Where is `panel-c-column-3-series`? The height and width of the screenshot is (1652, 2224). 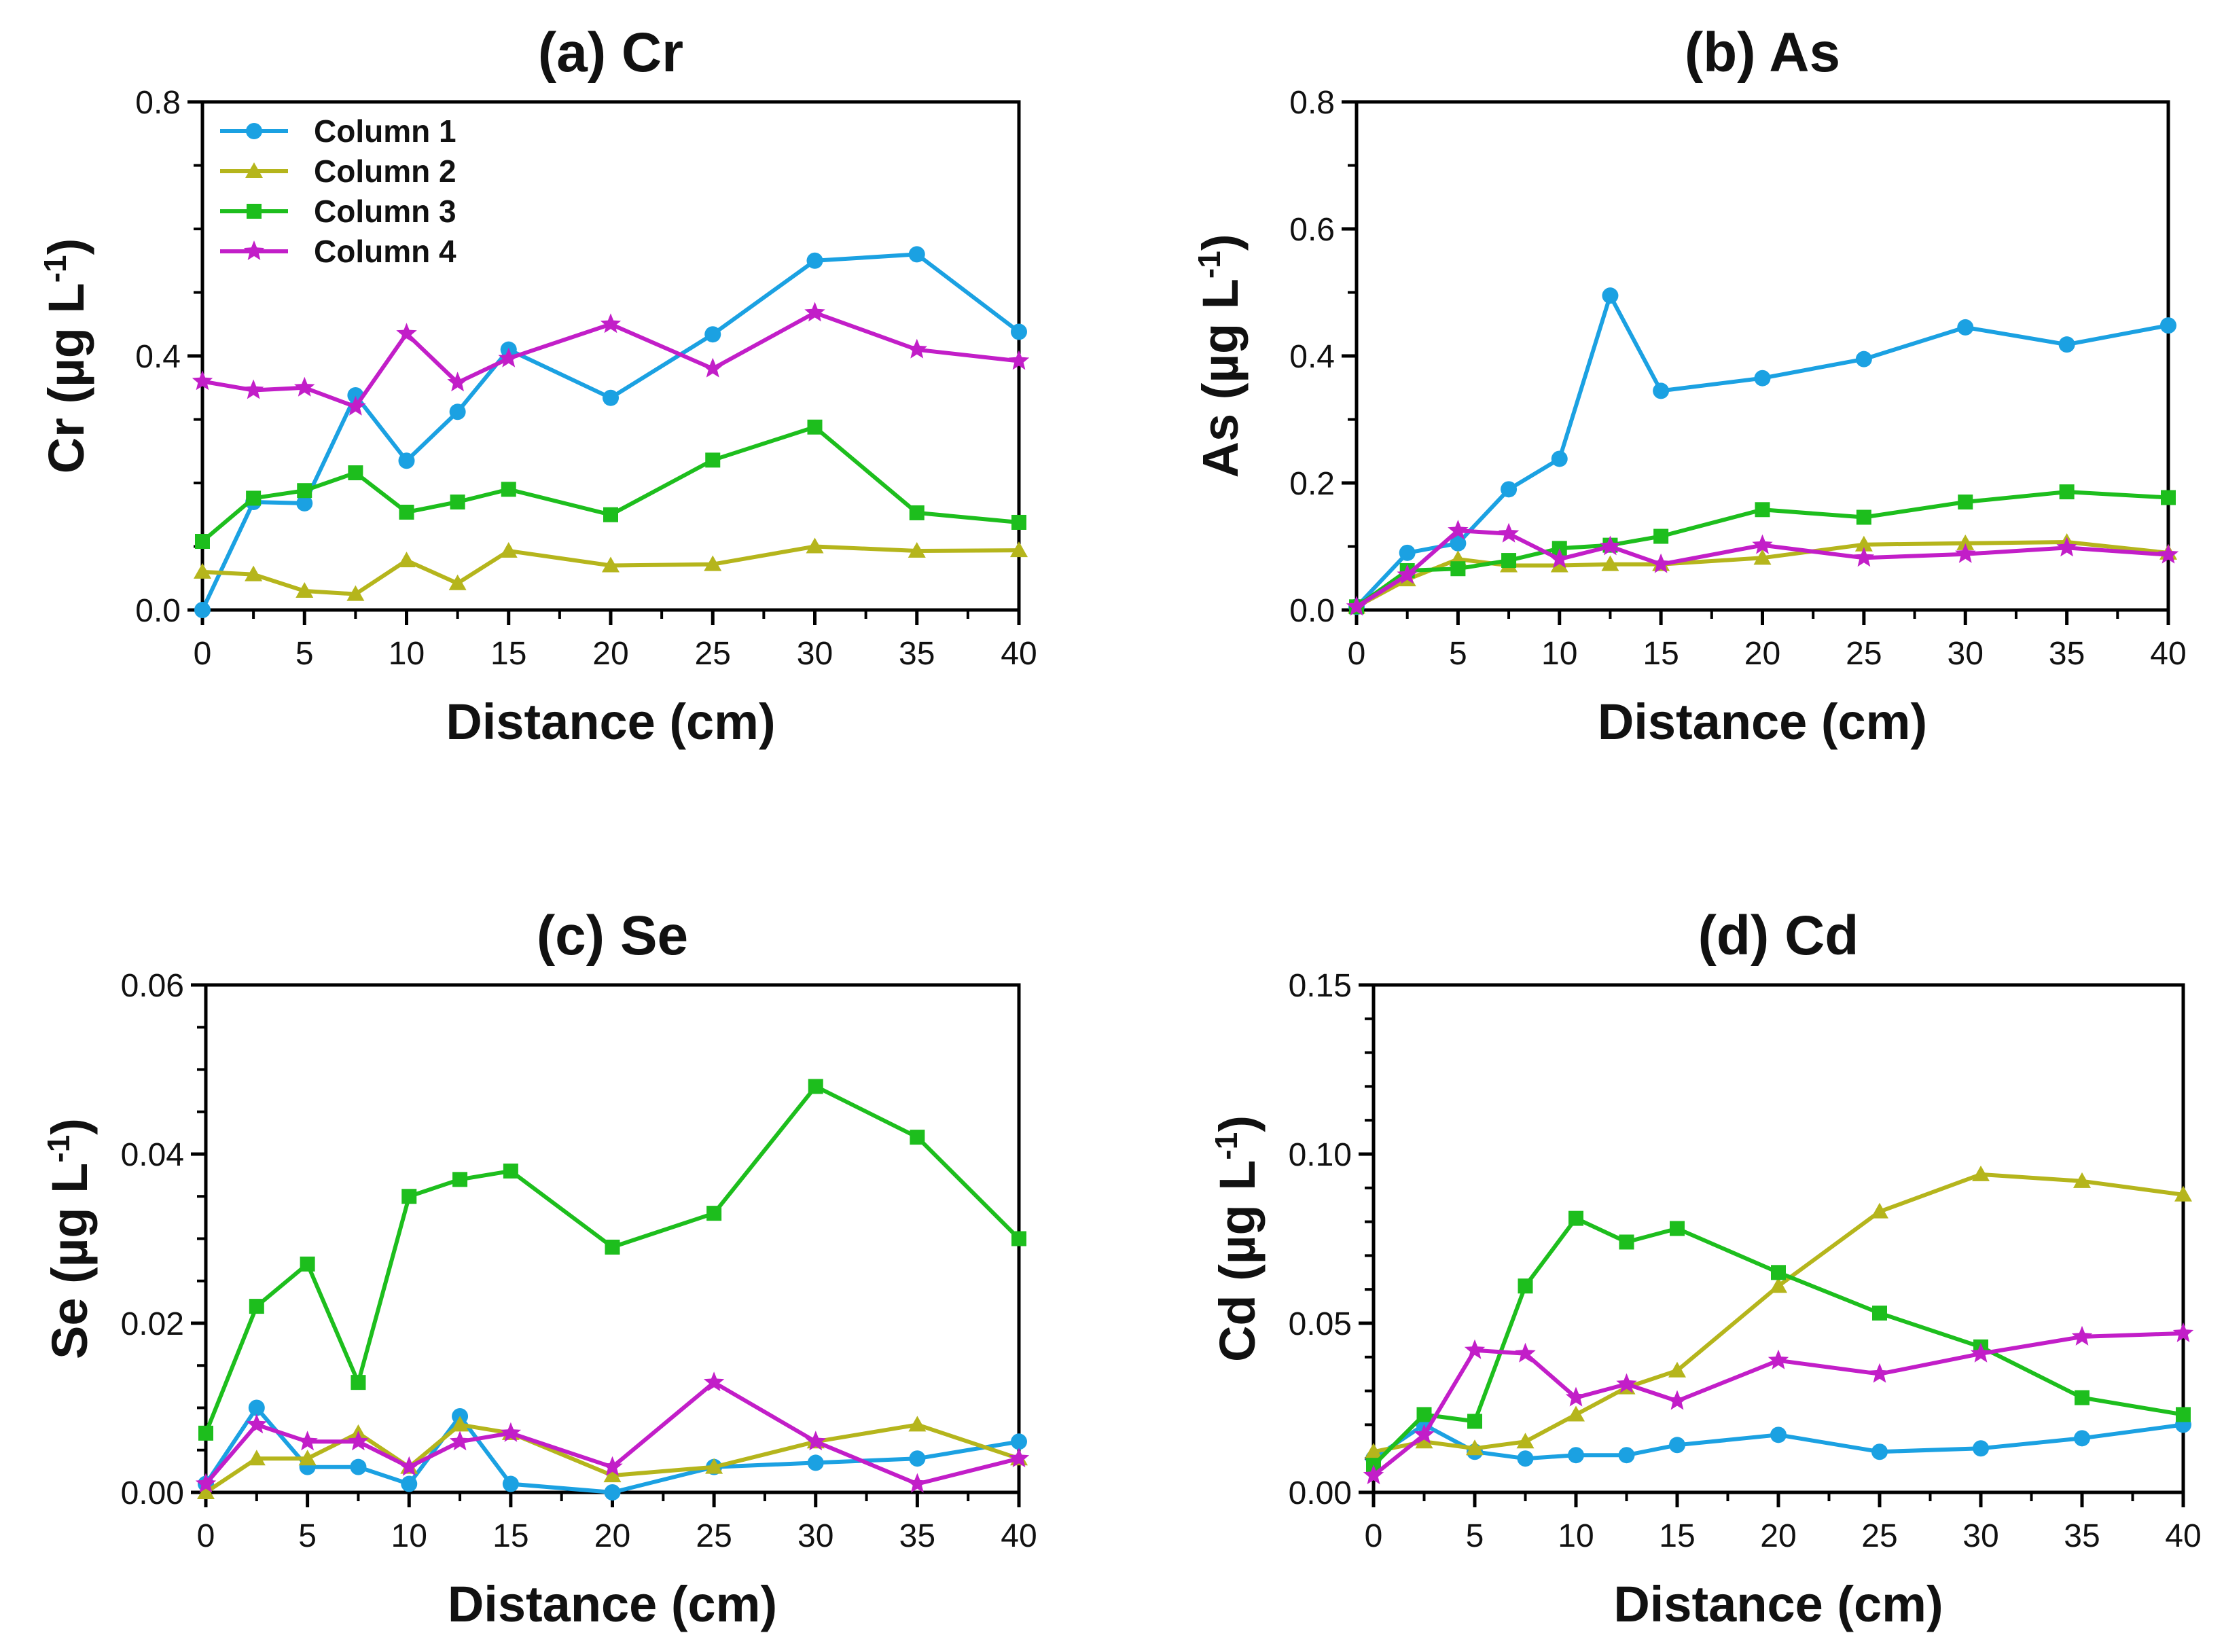
panel-c-column-3-series is located at coordinates (612, 1260).